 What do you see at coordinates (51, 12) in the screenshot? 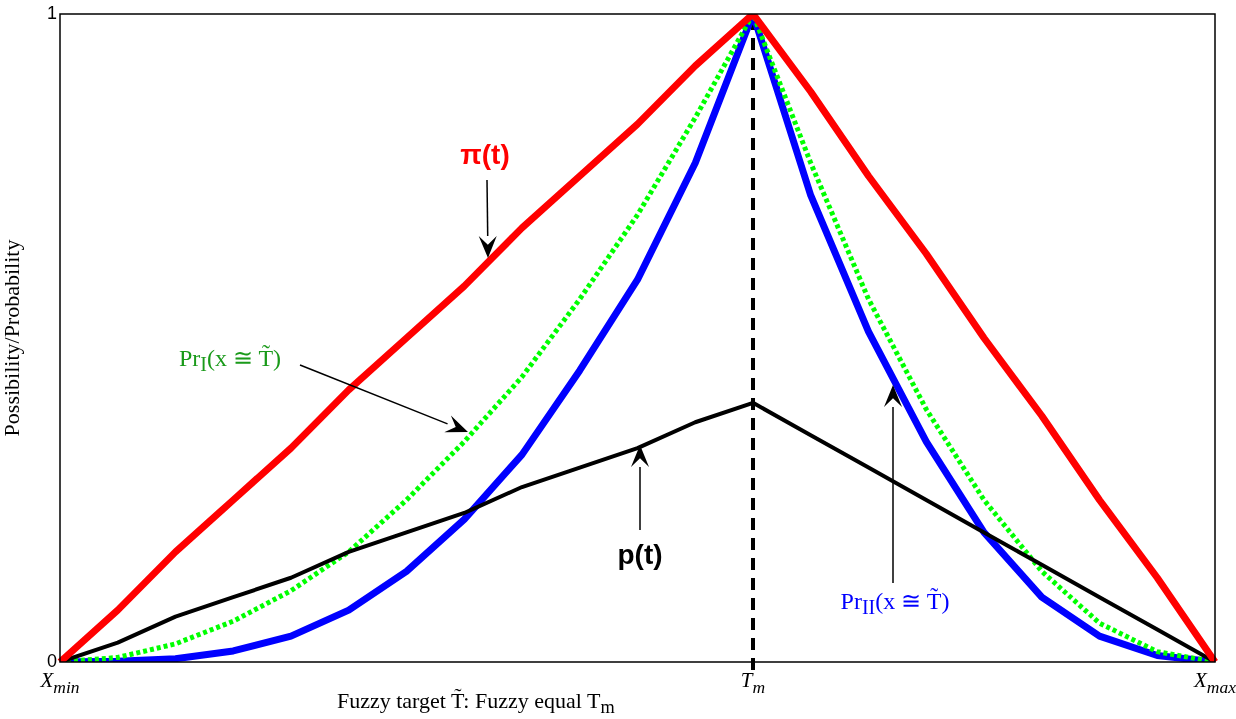
I see `y-tick-label: 1` at bounding box center [51, 12].